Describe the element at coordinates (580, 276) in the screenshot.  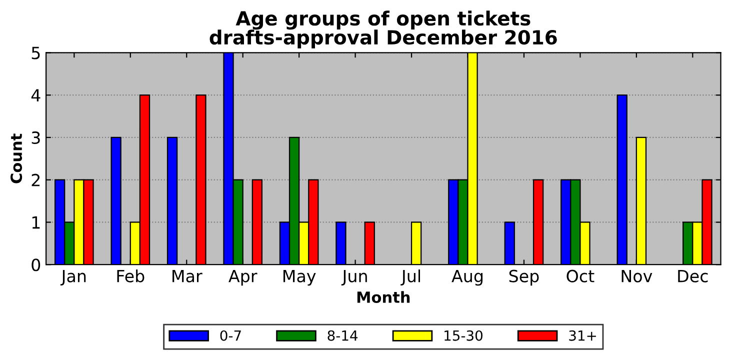
I see `x-tick-label: Oct` at that location.